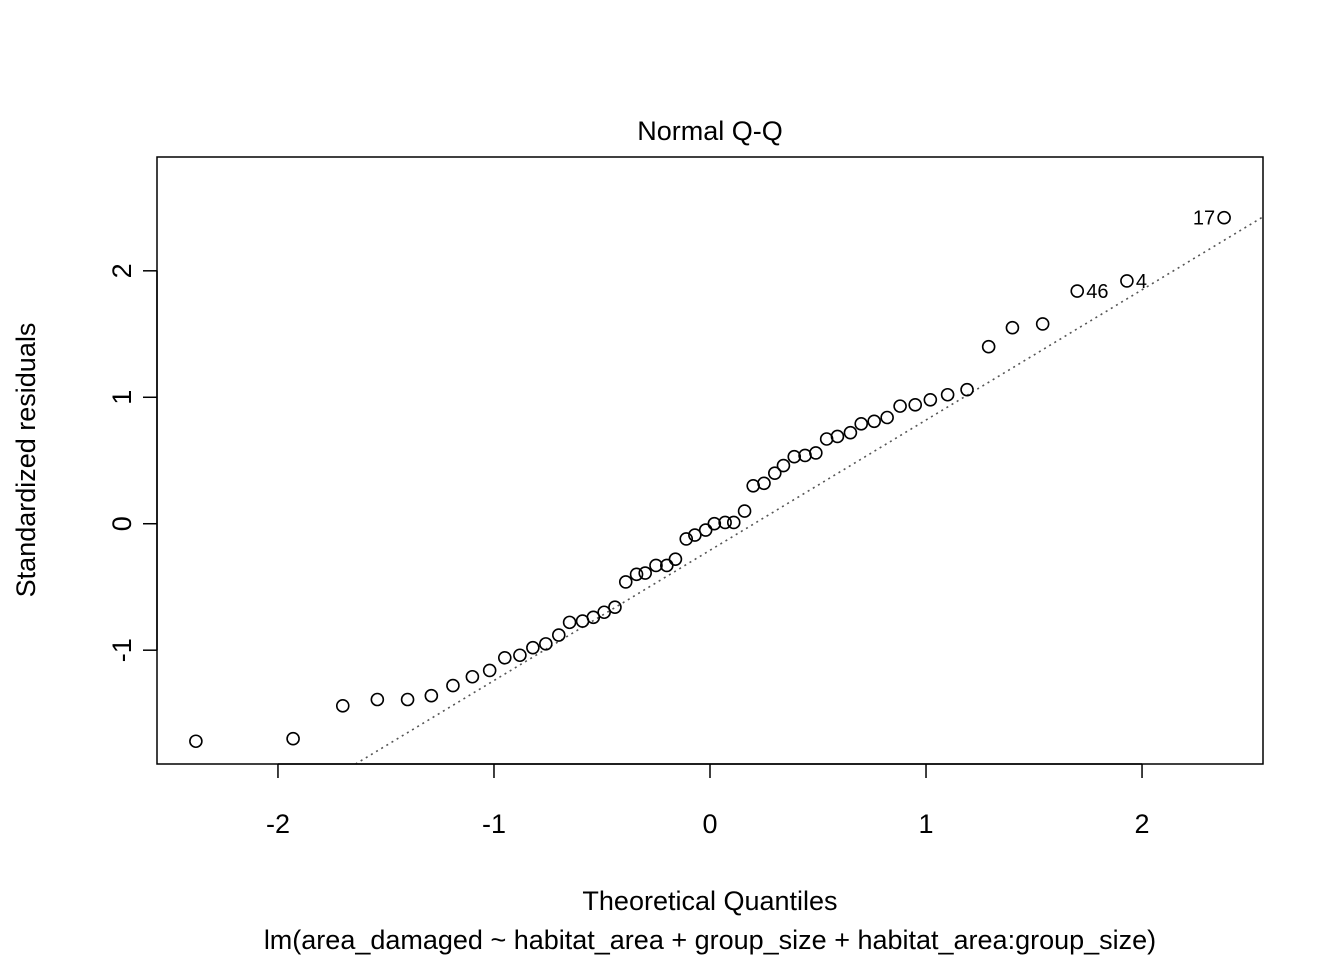 The image size is (1344, 960). What do you see at coordinates (122, 650) in the screenshot?
I see `y-tick-label: -1` at bounding box center [122, 650].